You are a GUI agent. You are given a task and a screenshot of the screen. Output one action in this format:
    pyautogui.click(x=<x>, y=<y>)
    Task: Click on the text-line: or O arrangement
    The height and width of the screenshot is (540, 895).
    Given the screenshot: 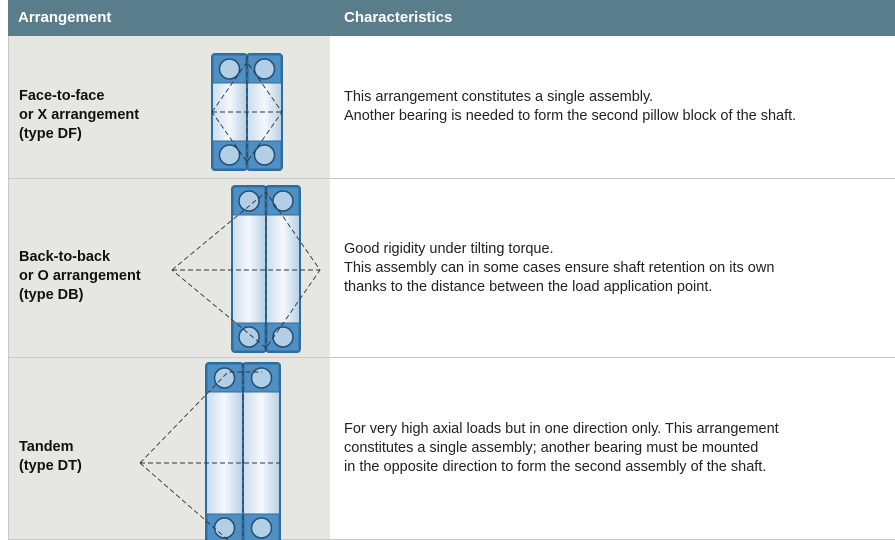 What is the action you would take?
    pyautogui.click(x=80, y=275)
    